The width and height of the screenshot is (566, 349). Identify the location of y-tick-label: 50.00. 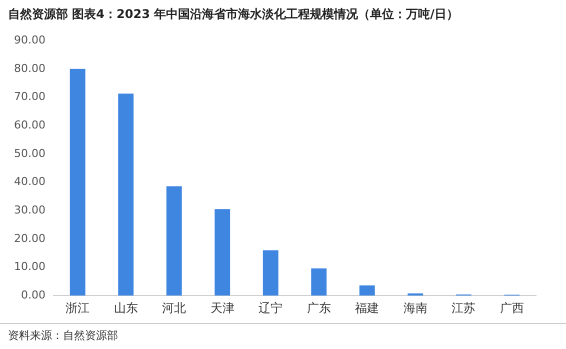
(30, 153).